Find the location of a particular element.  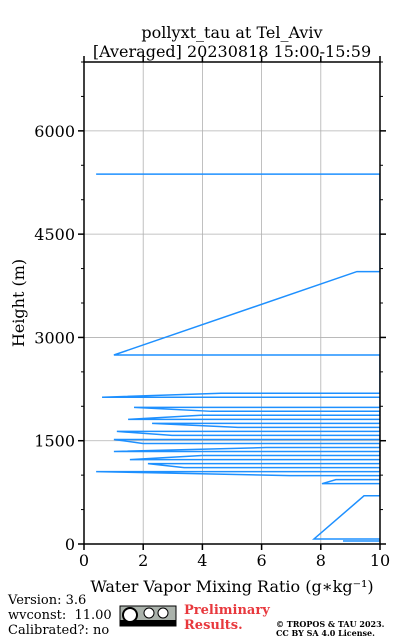

license: CC BY SA 4.0 License. is located at coordinates (325, 633).